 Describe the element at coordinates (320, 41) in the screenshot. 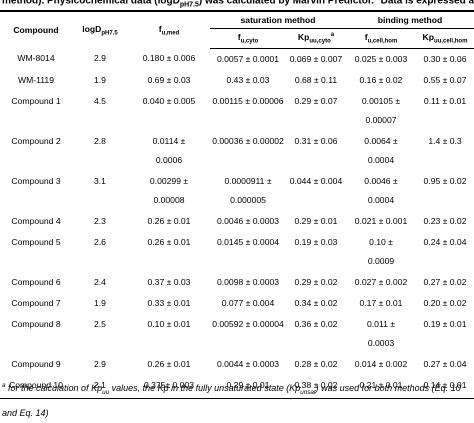

I see `header-sub: uu,cyto` at that location.